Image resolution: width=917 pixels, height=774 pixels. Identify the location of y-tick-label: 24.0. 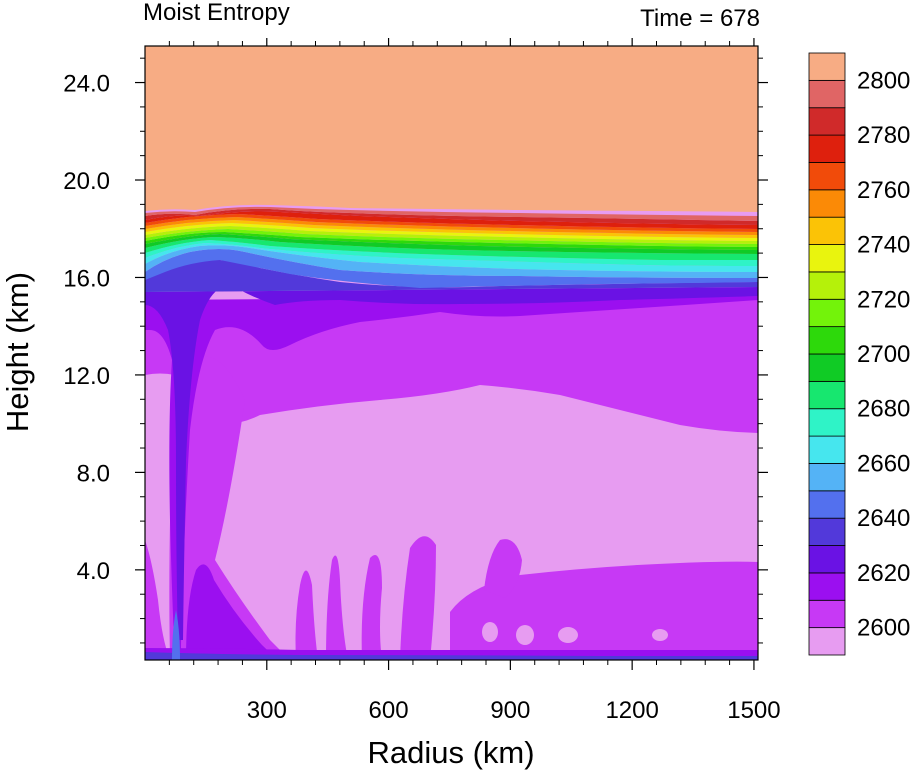
(86, 84).